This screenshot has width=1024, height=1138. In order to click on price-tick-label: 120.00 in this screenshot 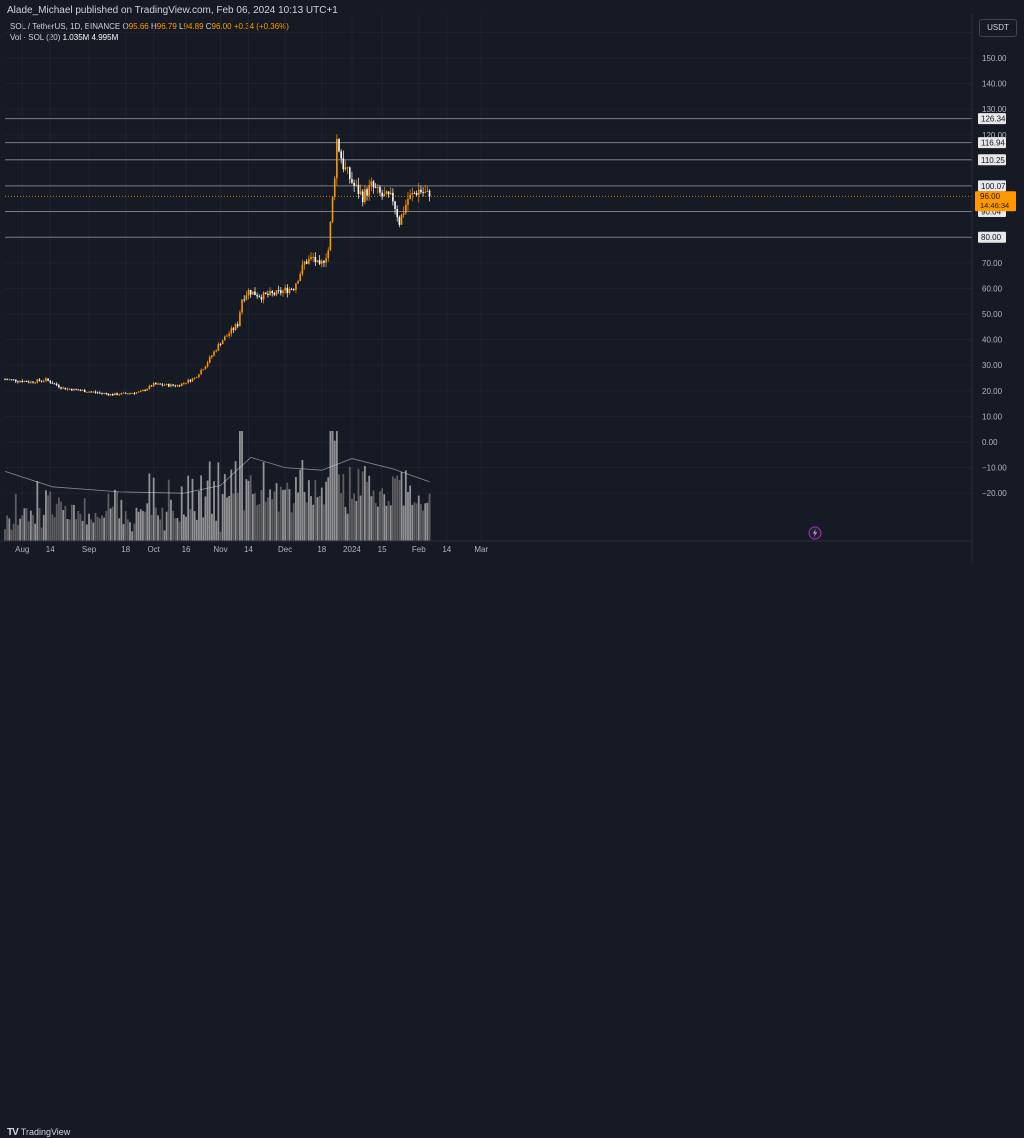, I will do `click(994, 135)`.